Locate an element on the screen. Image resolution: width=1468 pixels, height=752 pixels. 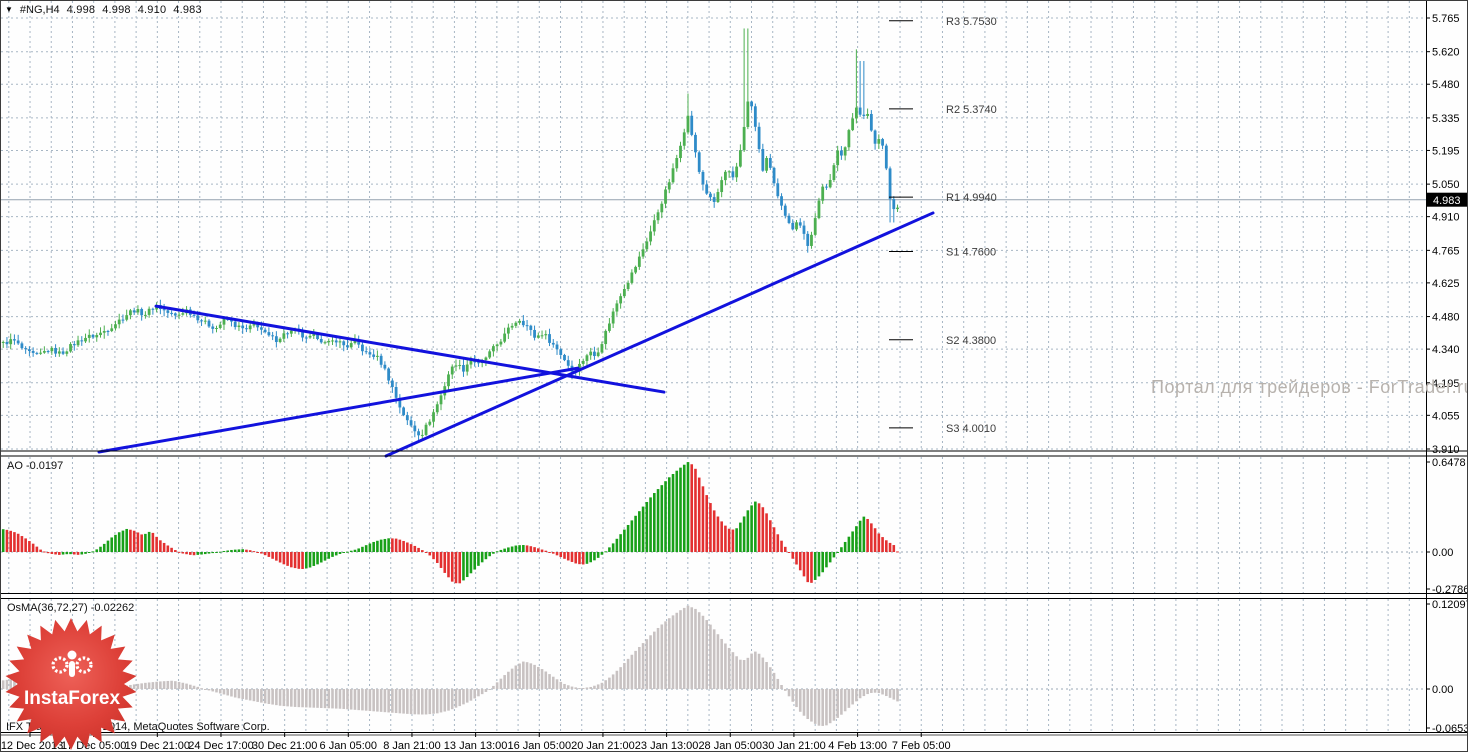
trendline-descending-resistance is located at coordinates (410, 349).